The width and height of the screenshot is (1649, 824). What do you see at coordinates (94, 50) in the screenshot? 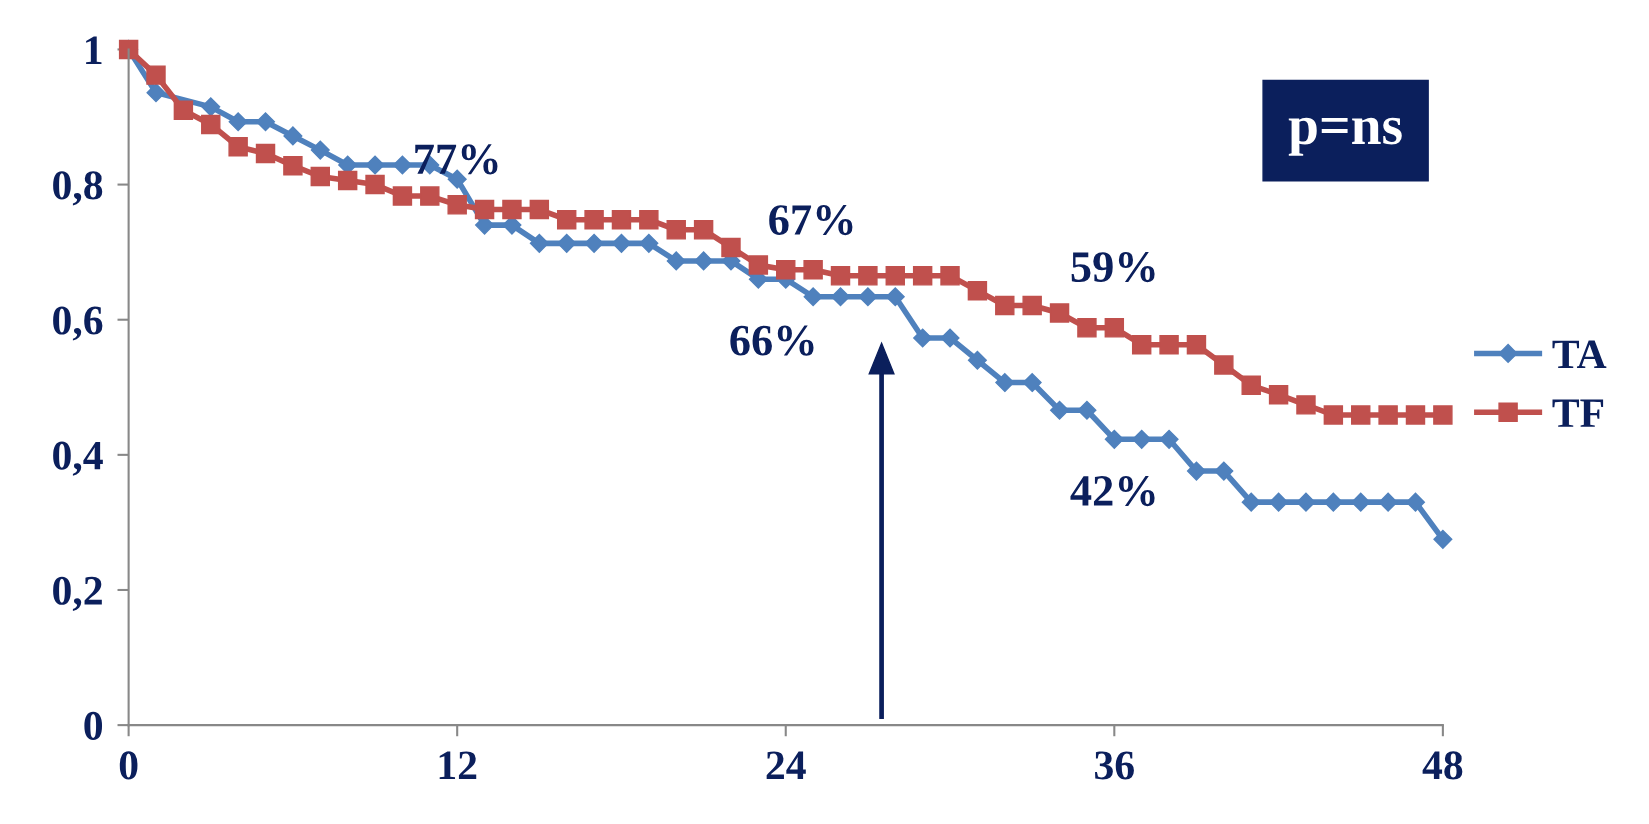
I see `y-tick-label: 1` at bounding box center [94, 50].